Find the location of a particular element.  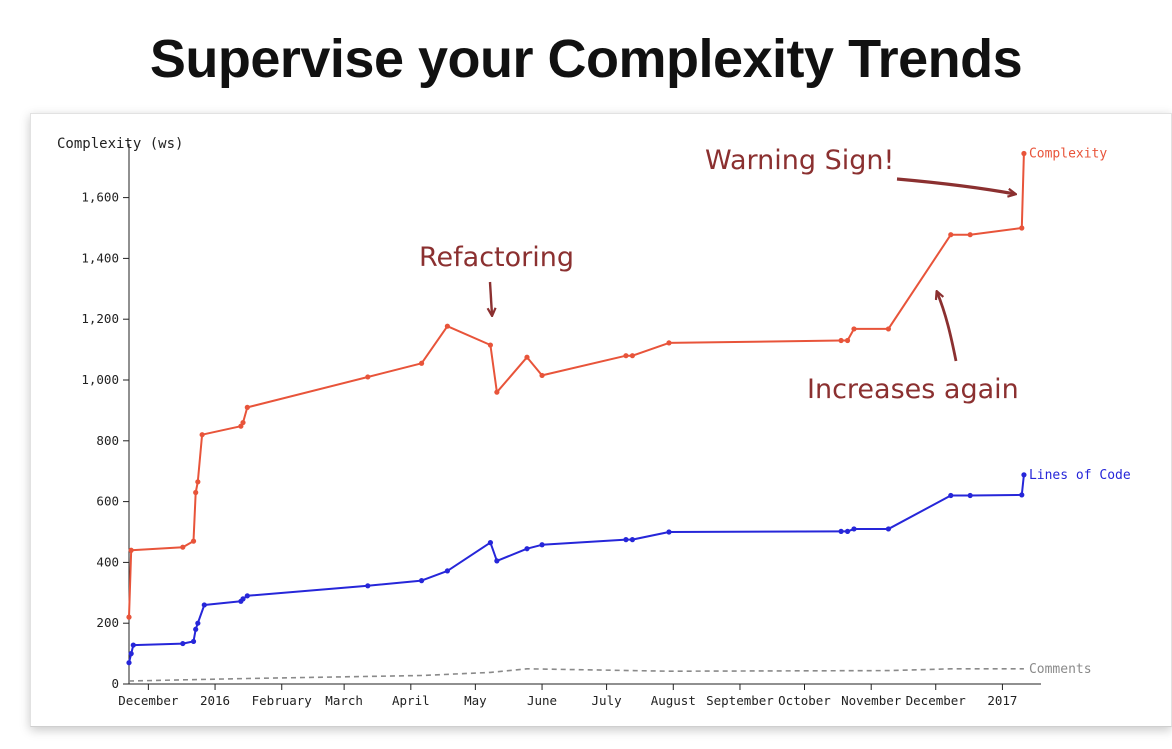

y-tick-label: 1,200 is located at coordinates (100, 318).